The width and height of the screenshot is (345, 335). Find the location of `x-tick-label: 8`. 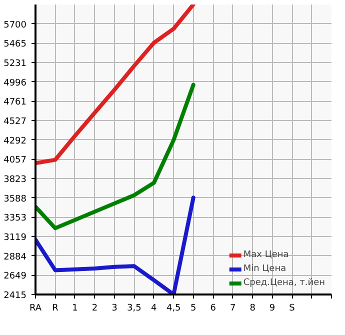

x-tick-label: 8 is located at coordinates (253, 309).